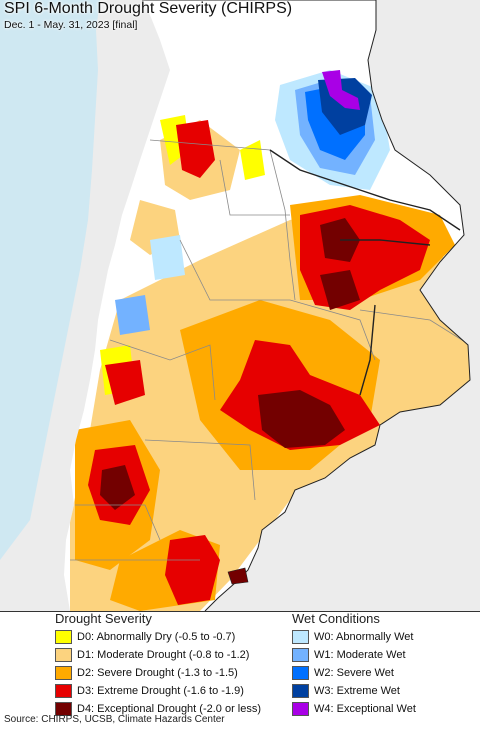 Image resolution: width=480 pixels, height=730 pixels. What do you see at coordinates (63, 637) in the screenshot?
I see `swatch-d0` at bounding box center [63, 637].